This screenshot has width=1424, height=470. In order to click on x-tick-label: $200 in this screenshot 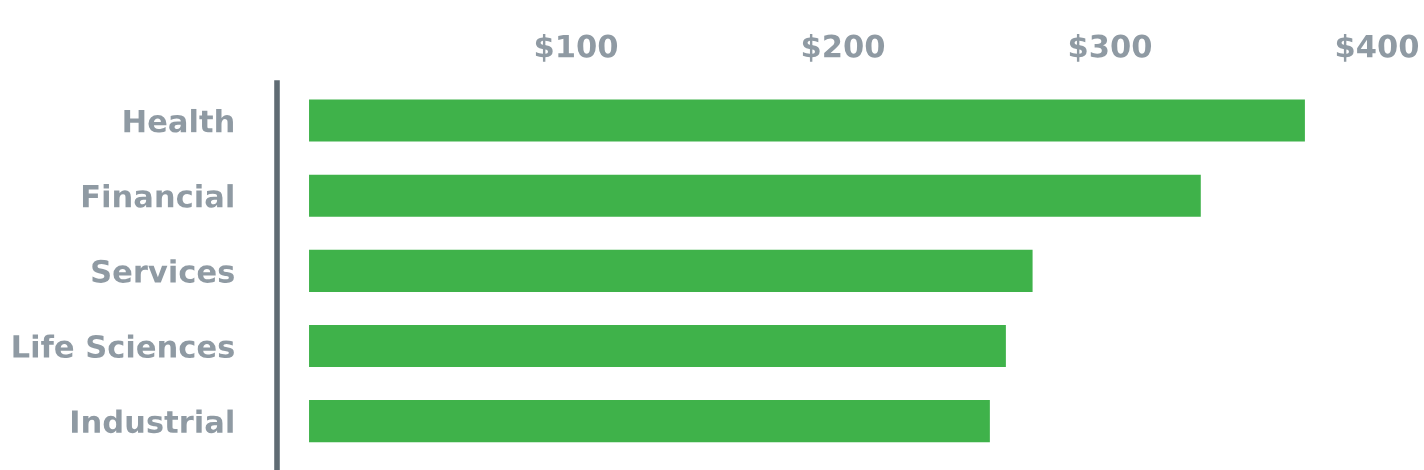, I will do `click(843, 47)`.